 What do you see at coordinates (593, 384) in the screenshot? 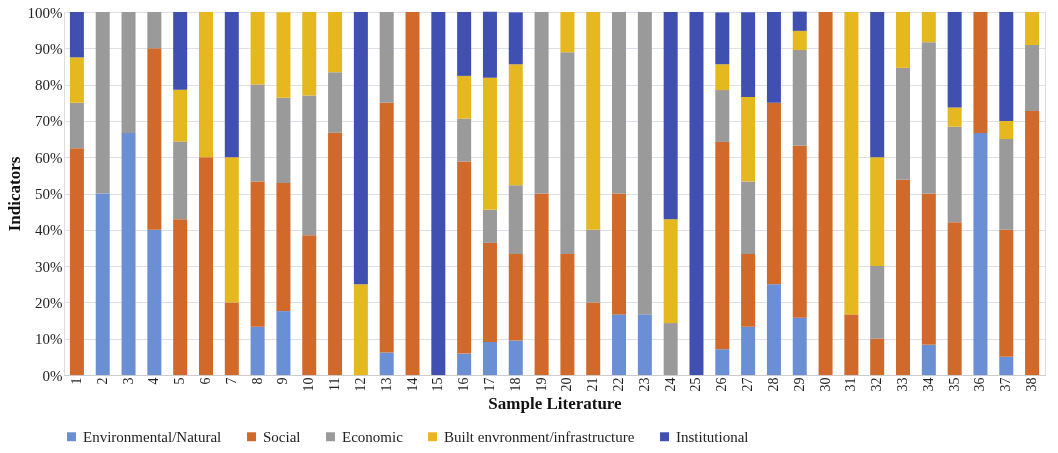
I see `x-tick-label: 21` at bounding box center [593, 384].